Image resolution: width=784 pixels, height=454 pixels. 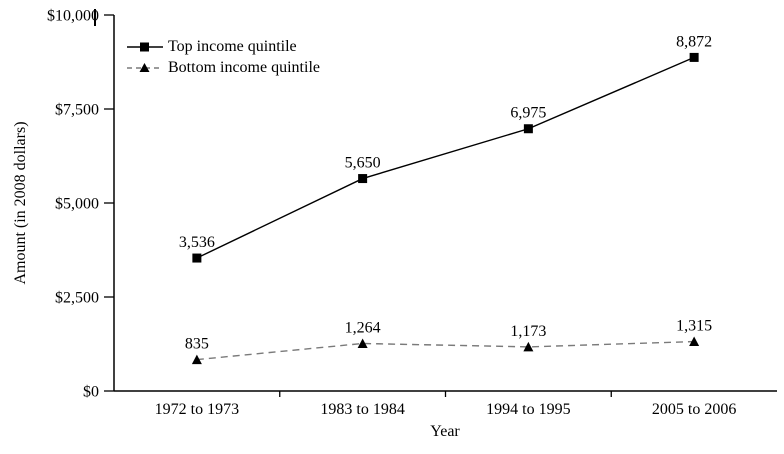 What do you see at coordinates (362, 409) in the screenshot?
I see `x-tick-label: 1983 to 1984` at bounding box center [362, 409].